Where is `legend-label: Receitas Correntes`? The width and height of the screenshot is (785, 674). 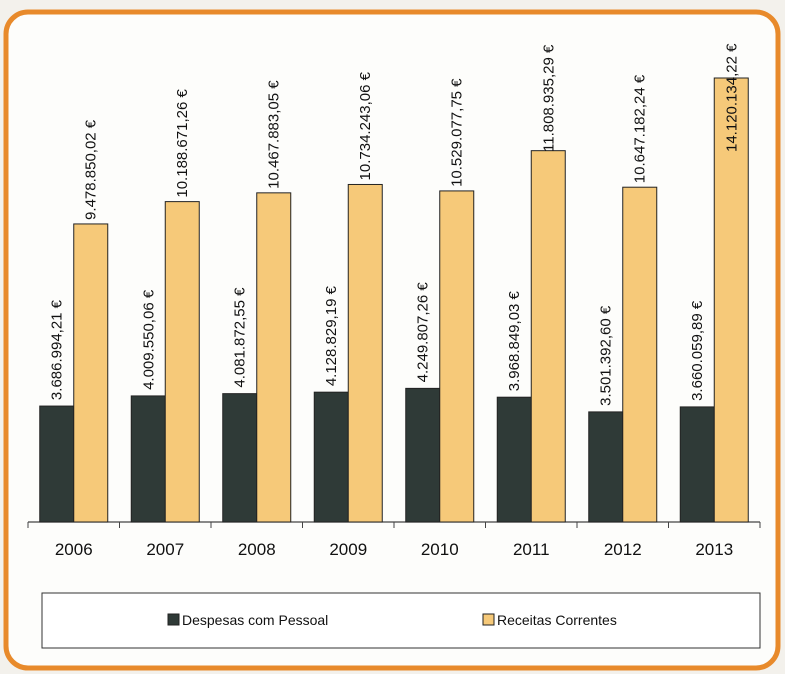
legend-label: Receitas Correntes is located at coordinates (557, 620).